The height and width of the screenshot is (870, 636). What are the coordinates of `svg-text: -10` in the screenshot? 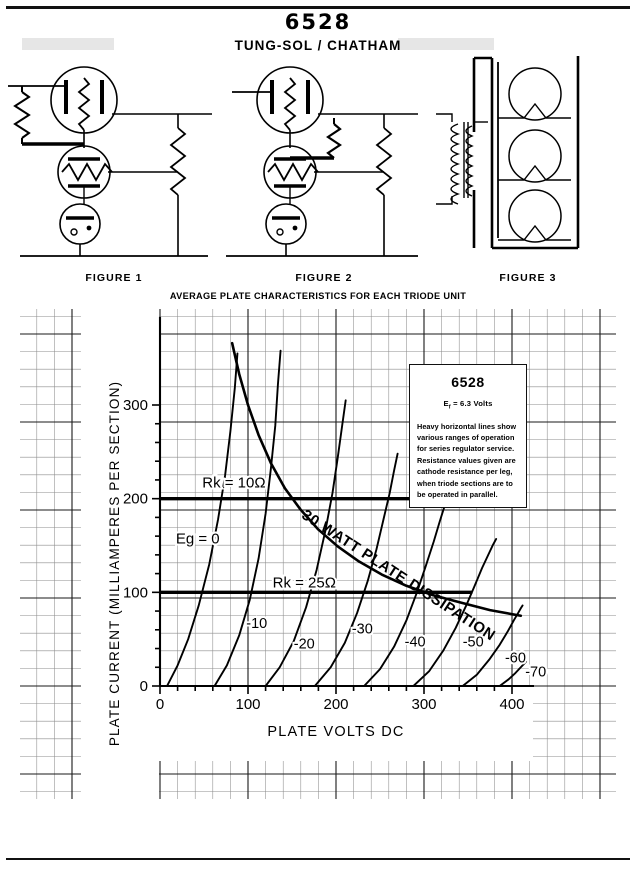 It's located at (256, 624).